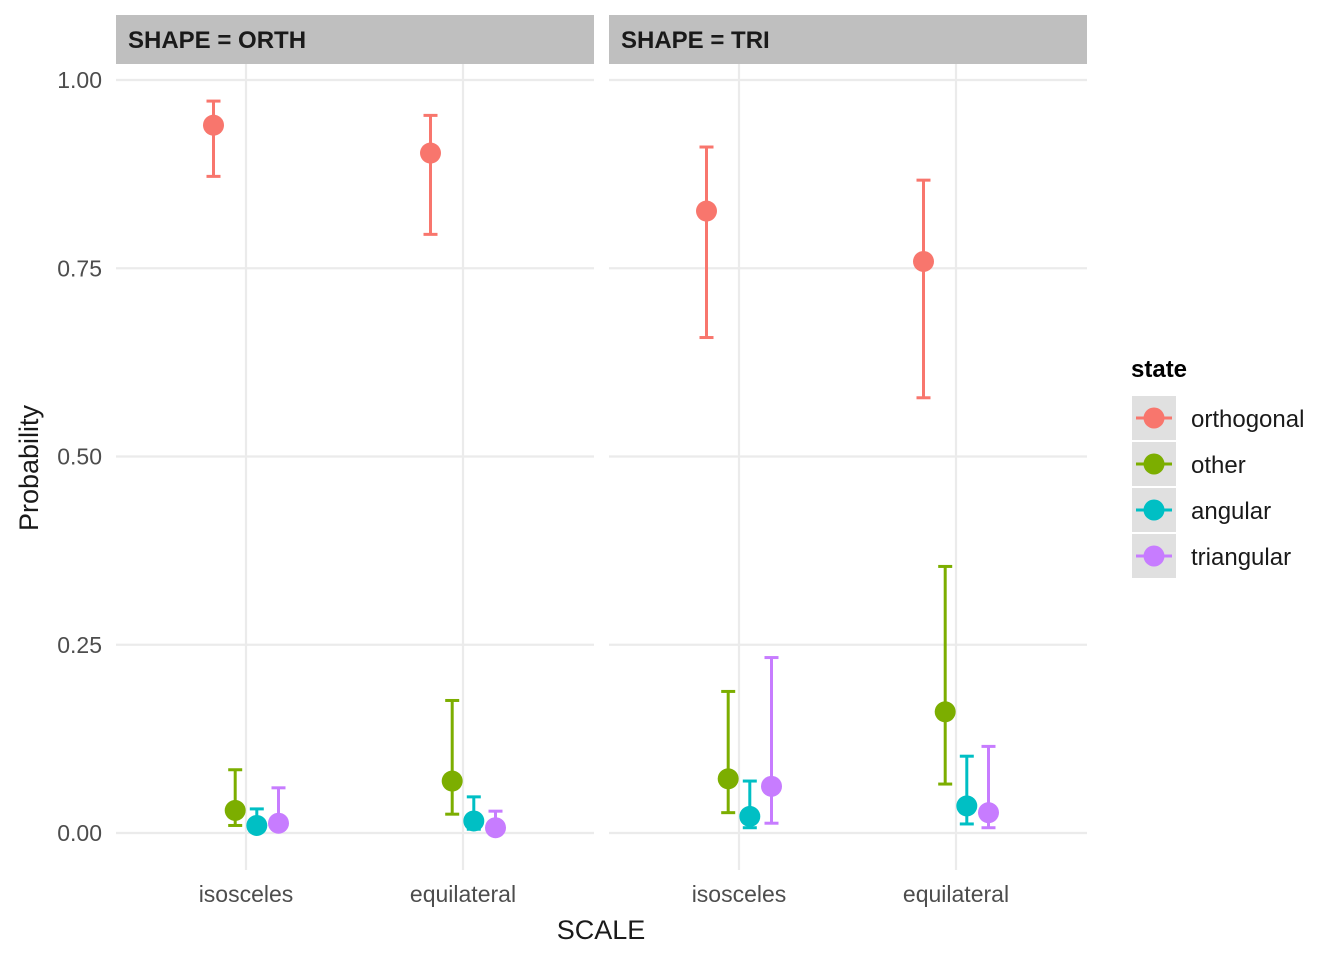 The image size is (1344, 960). Describe the element at coordinates (1218, 465) in the screenshot. I see `legend-label: other` at that location.